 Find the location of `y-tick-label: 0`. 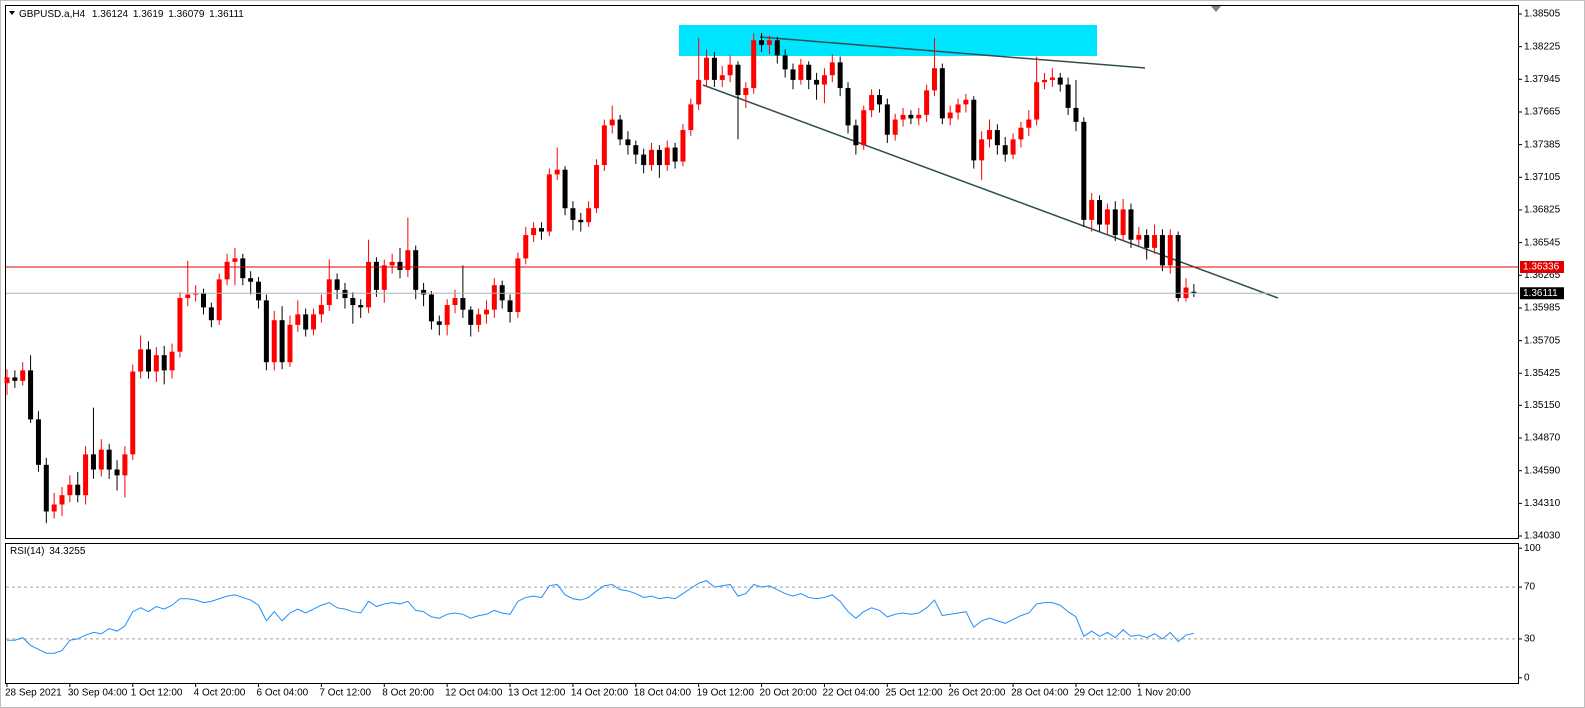

y-tick-label: 0 is located at coordinates (1527, 677).